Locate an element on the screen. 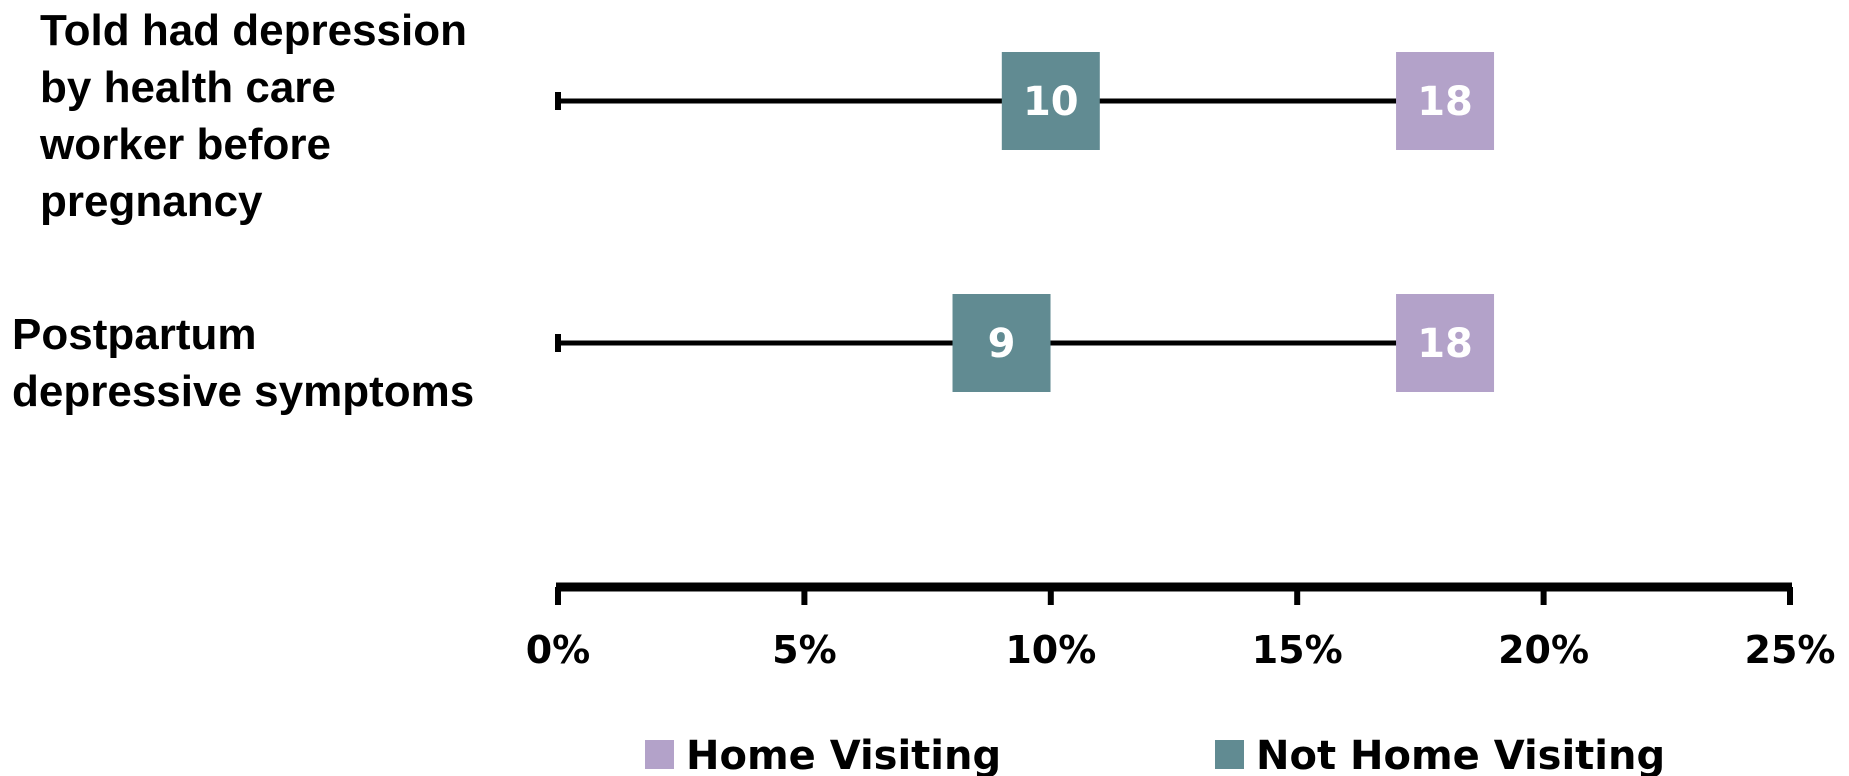 Image resolution: width=1849 pixels, height=776 pixels. x-axis-tick-label: 15% is located at coordinates (1297, 650).